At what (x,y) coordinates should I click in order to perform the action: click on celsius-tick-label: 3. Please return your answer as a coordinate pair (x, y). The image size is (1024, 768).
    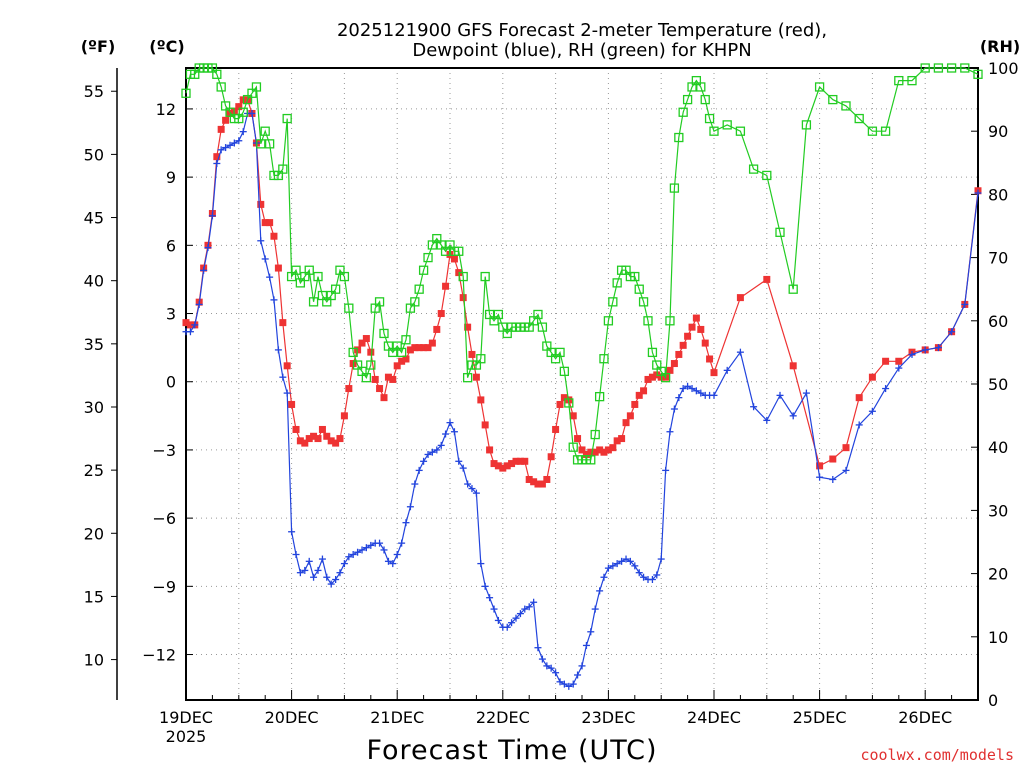
    Looking at the image, I should click on (171, 314).